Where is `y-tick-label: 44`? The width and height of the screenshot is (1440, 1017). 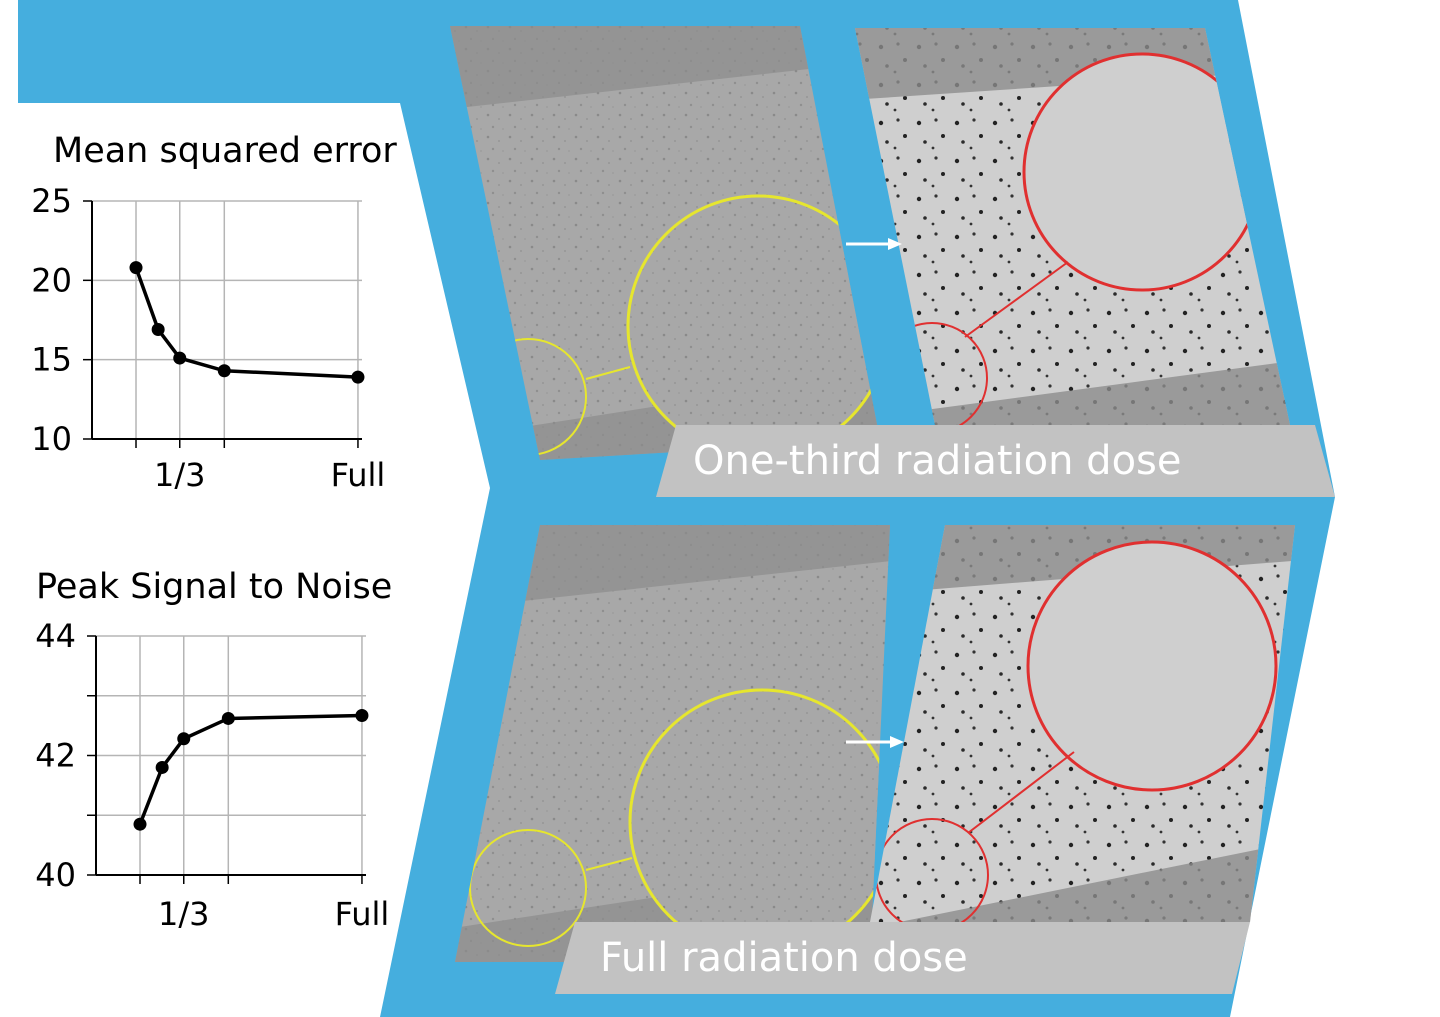
y-tick-label: 44 is located at coordinates (55, 636).